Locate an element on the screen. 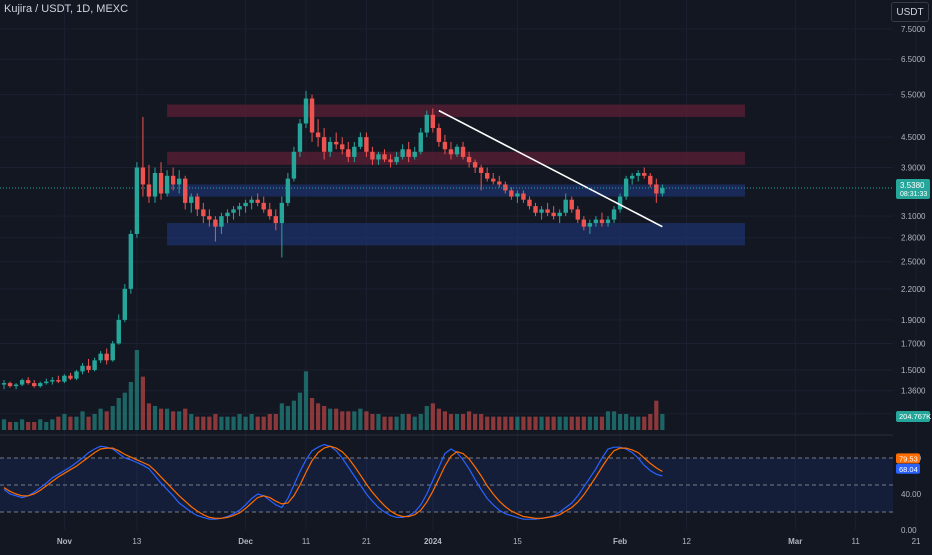 The image size is (932, 555). y-tick-label: 4.5000 is located at coordinates (913, 137).